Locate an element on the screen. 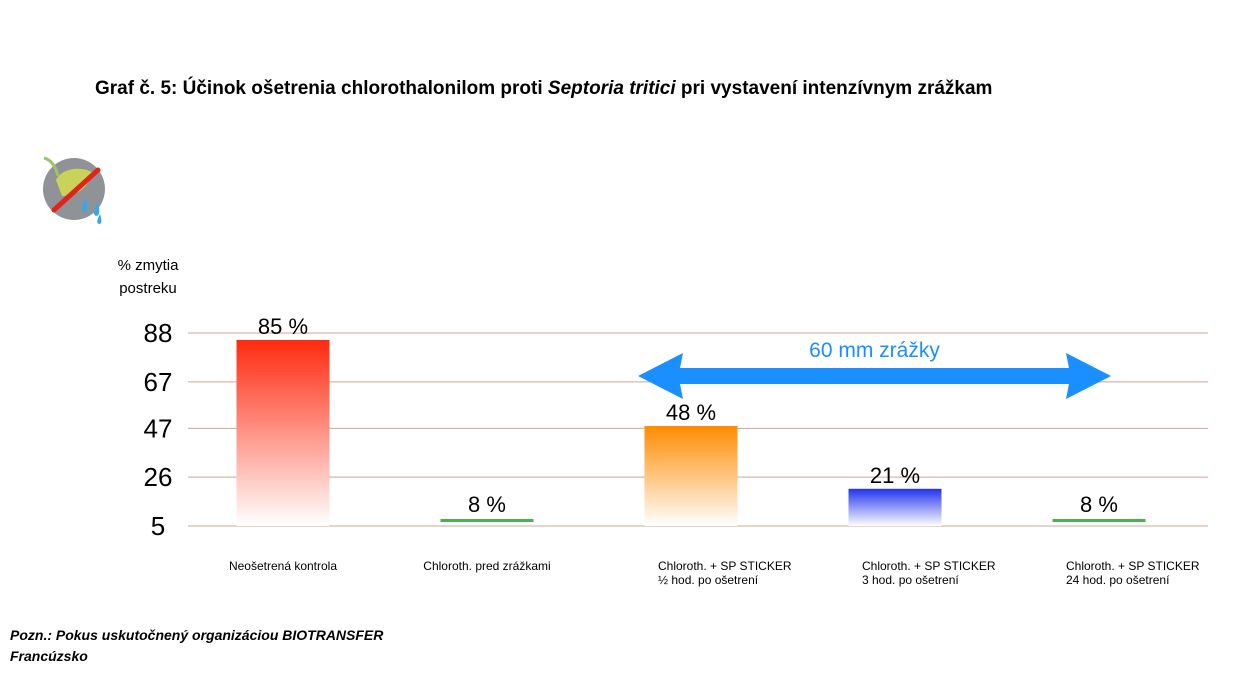 The height and width of the screenshot is (695, 1240). rain-washing-leaf-icon is located at coordinates (74, 190).